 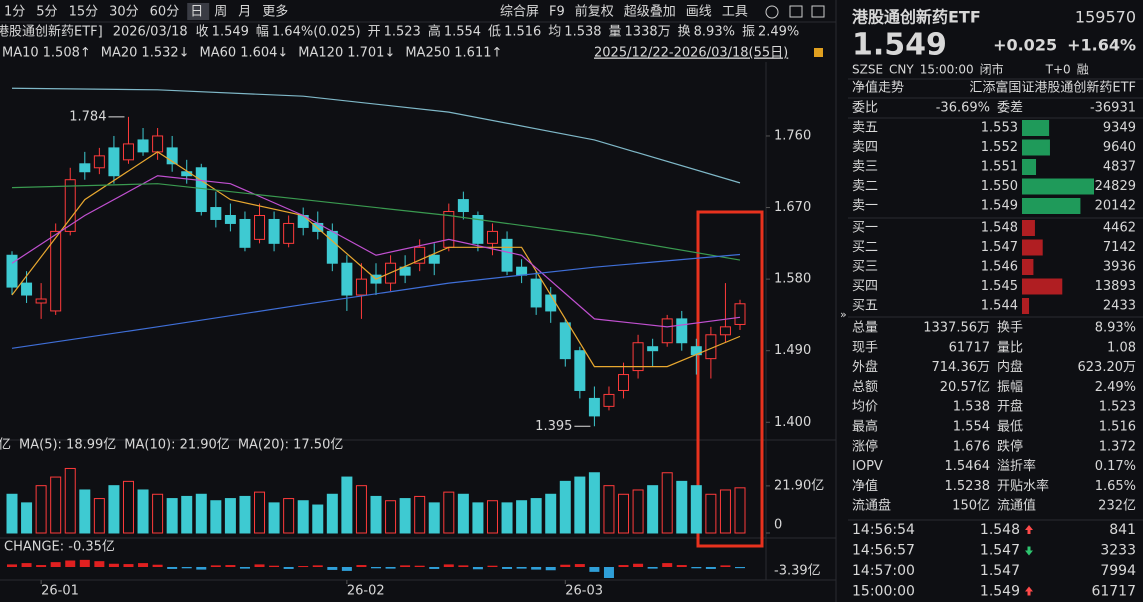 What do you see at coordinates (865, 108) in the screenshot?
I see `ratio-label: 委比` at bounding box center [865, 108].